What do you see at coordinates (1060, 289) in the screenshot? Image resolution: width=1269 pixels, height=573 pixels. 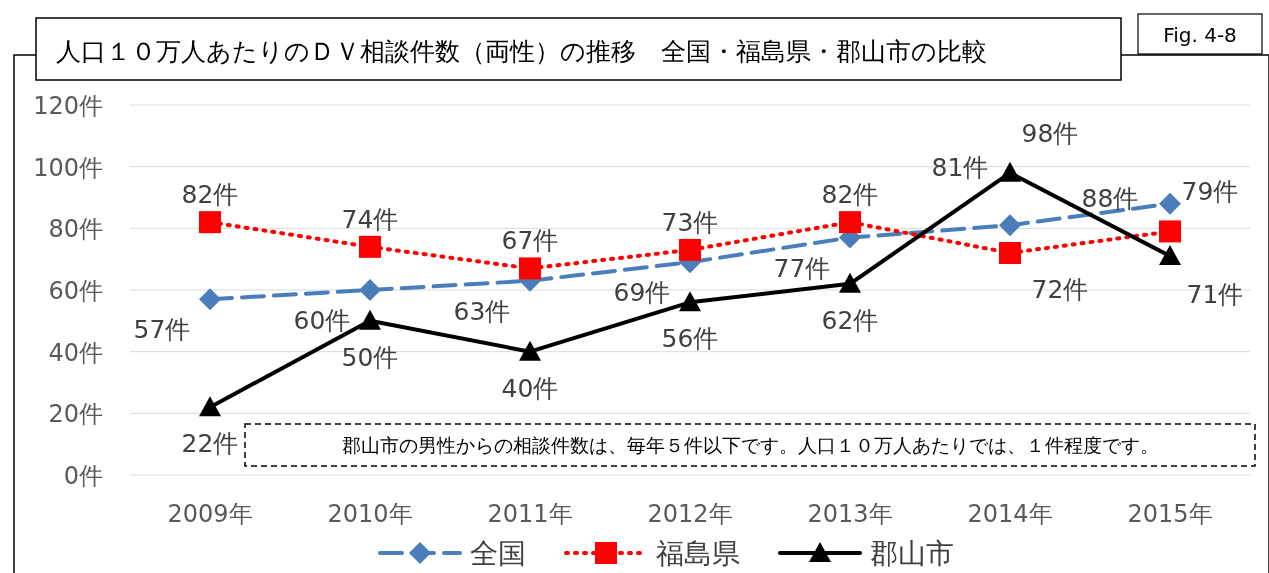 I see `data-label: 72件` at bounding box center [1060, 289].